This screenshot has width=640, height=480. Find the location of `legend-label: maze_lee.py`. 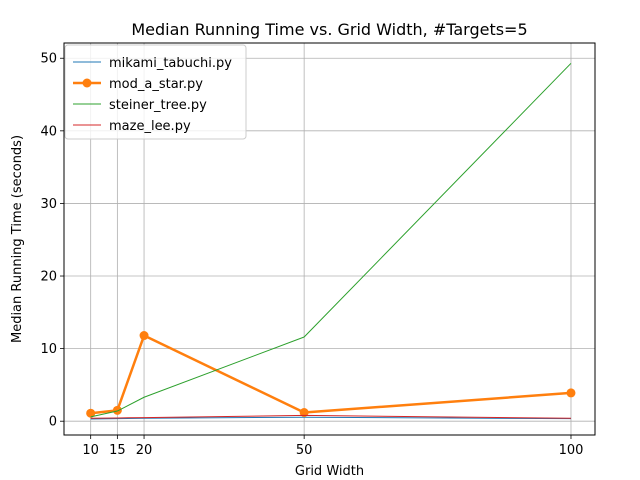

legend-label: maze_lee.py is located at coordinates (150, 126).